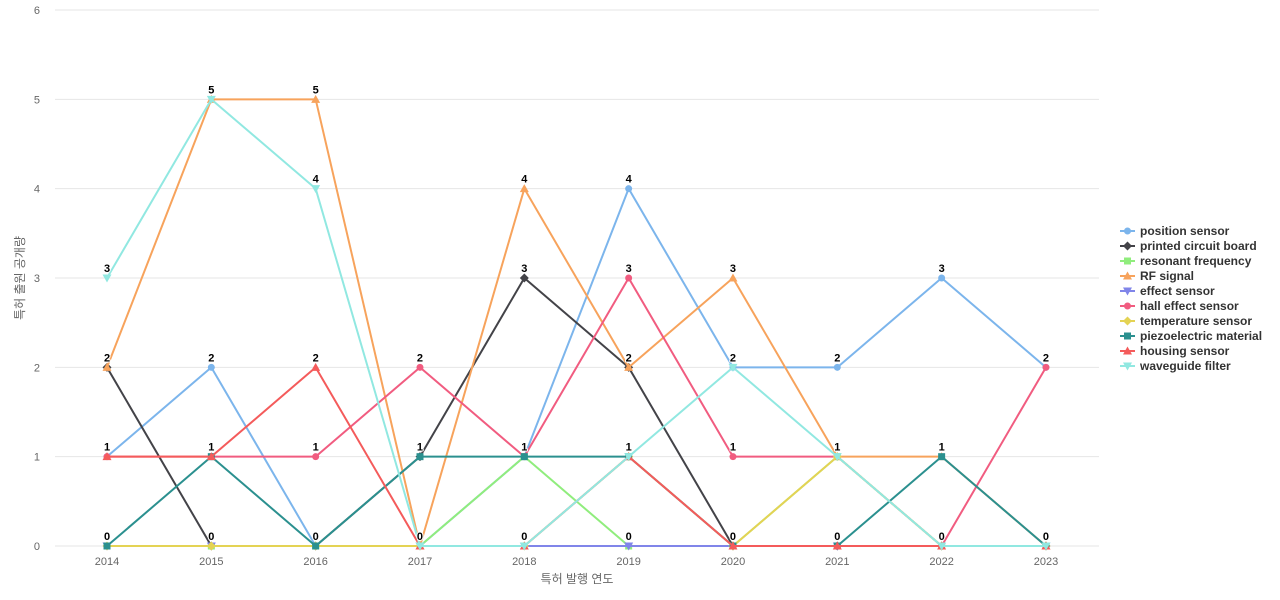  What do you see at coordinates (420, 562) in the screenshot?
I see `x-tick-label: 2017` at bounding box center [420, 562].